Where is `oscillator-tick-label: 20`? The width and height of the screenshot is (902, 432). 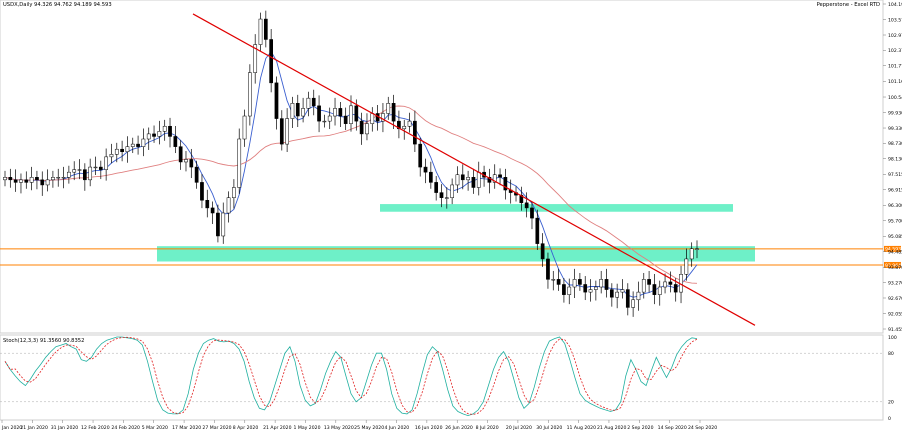
oscillator-tick-label: 20 is located at coordinates (891, 403).